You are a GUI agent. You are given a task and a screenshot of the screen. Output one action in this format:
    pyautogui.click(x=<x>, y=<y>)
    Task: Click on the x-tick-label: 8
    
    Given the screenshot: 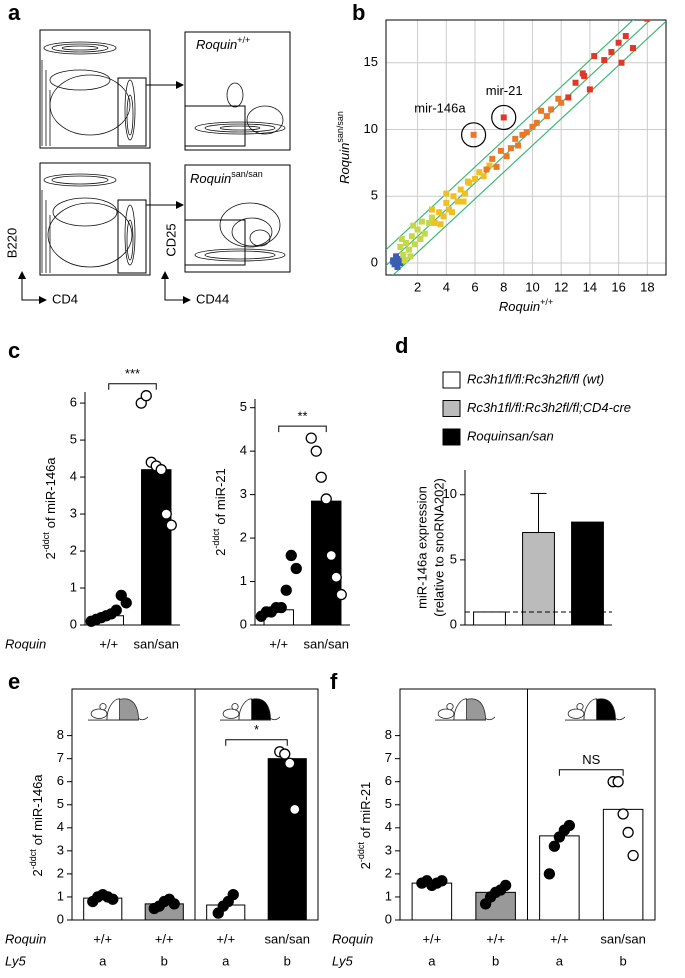 What is the action you would take?
    pyautogui.click(x=503, y=286)
    